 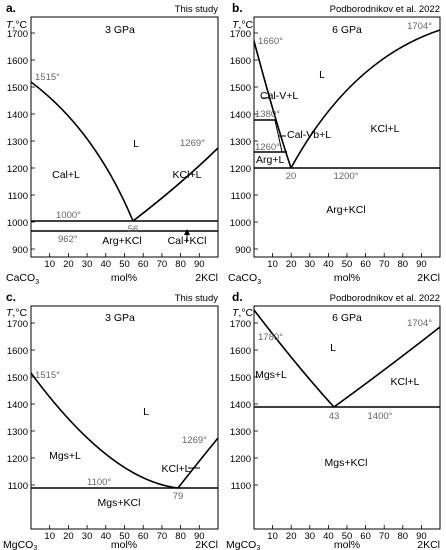 I want to click on y-tick-label: 1400, so click(x=17, y=405).